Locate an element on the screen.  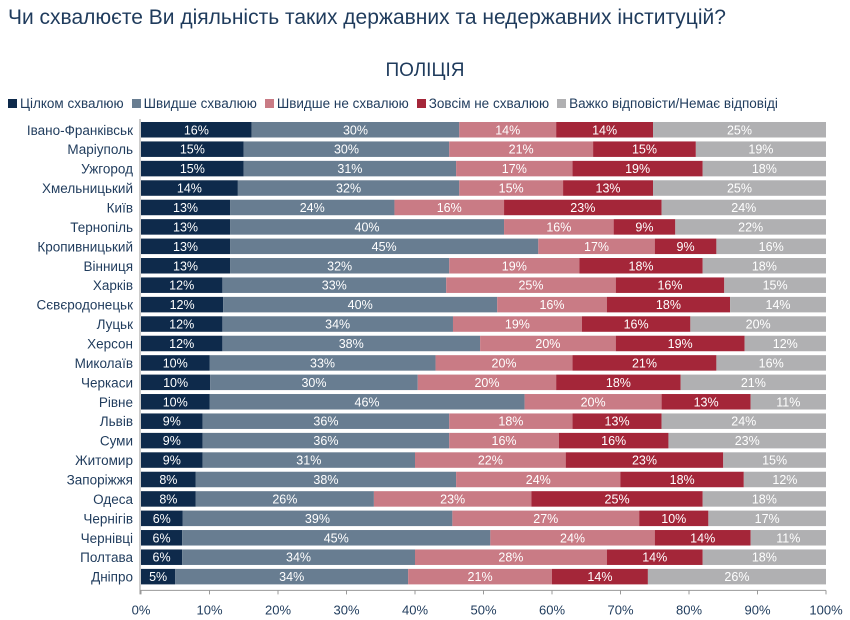
data-label: 46% is located at coordinates (367, 402).